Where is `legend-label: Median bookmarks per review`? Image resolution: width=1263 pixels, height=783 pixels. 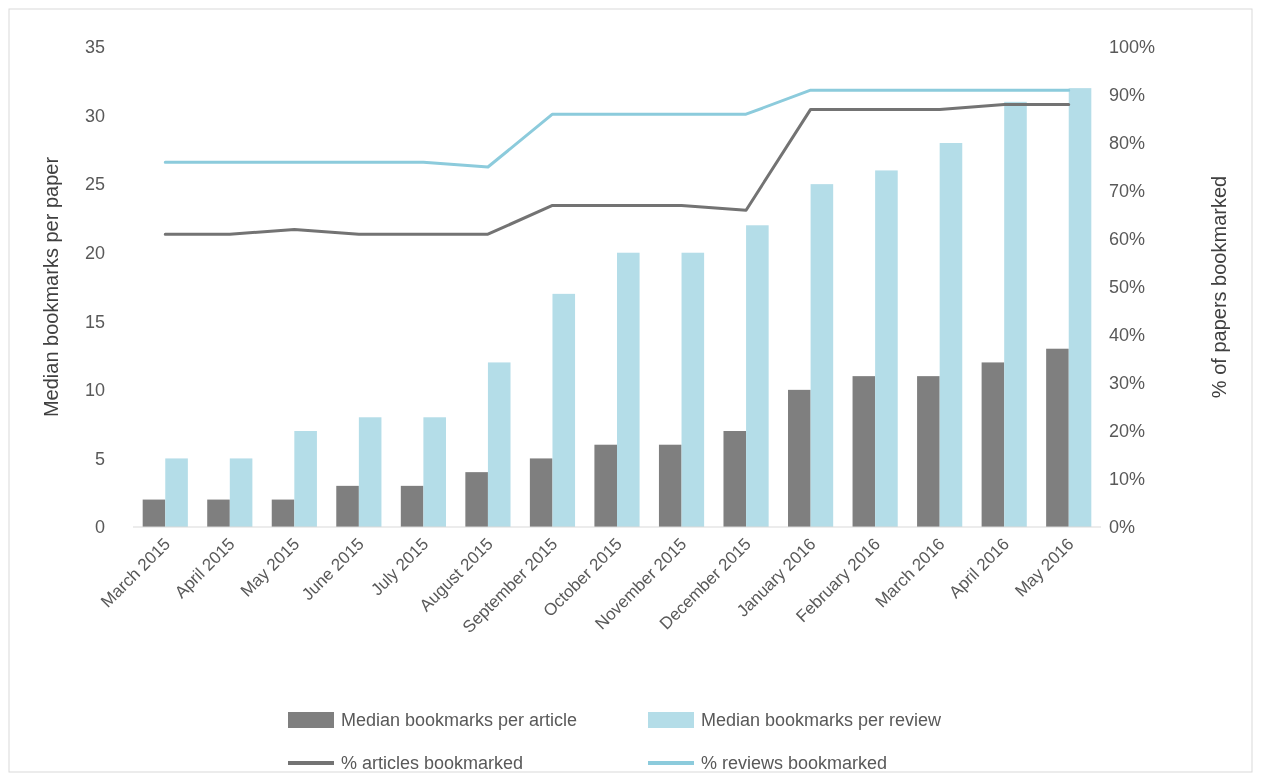
legend-label: Median bookmarks per review is located at coordinates (822, 720).